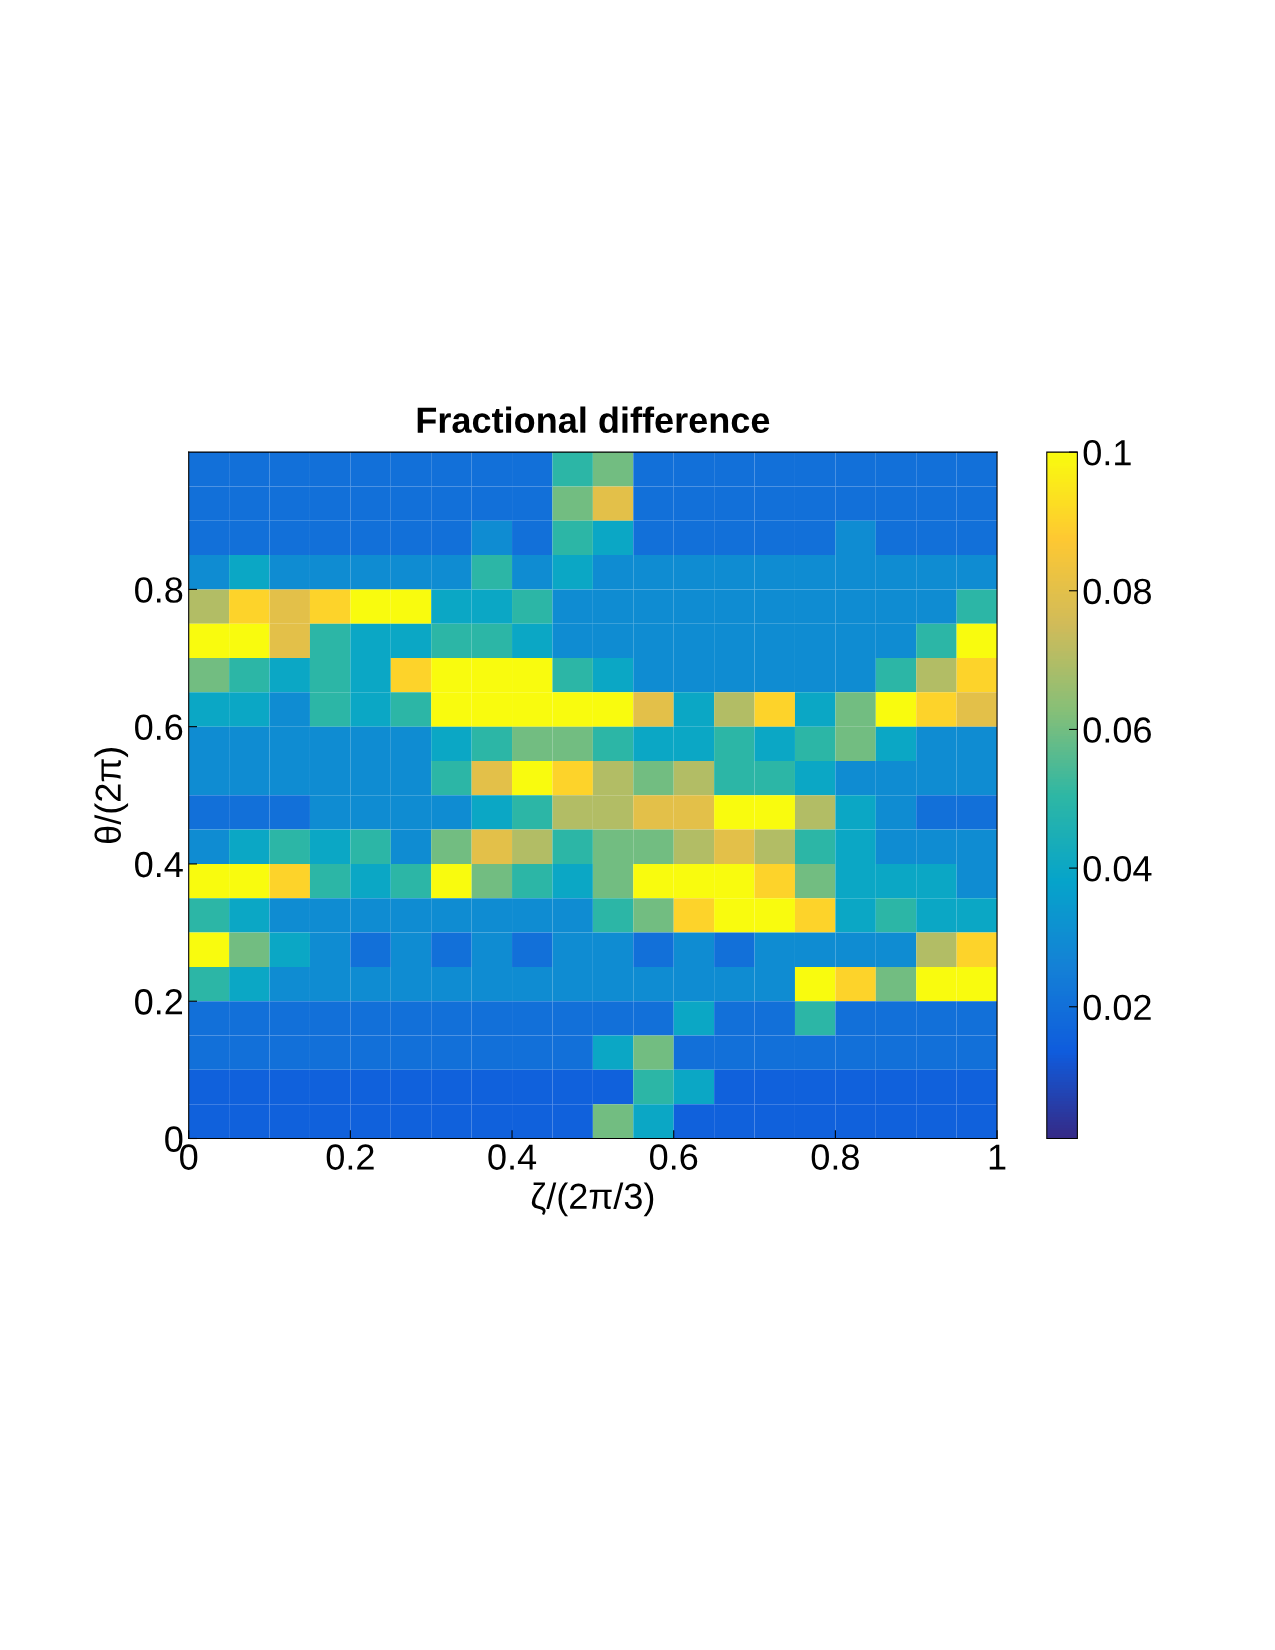  What do you see at coordinates (1107, 452) in the screenshot?
I see `color-bar-label: 0.1` at bounding box center [1107, 452].